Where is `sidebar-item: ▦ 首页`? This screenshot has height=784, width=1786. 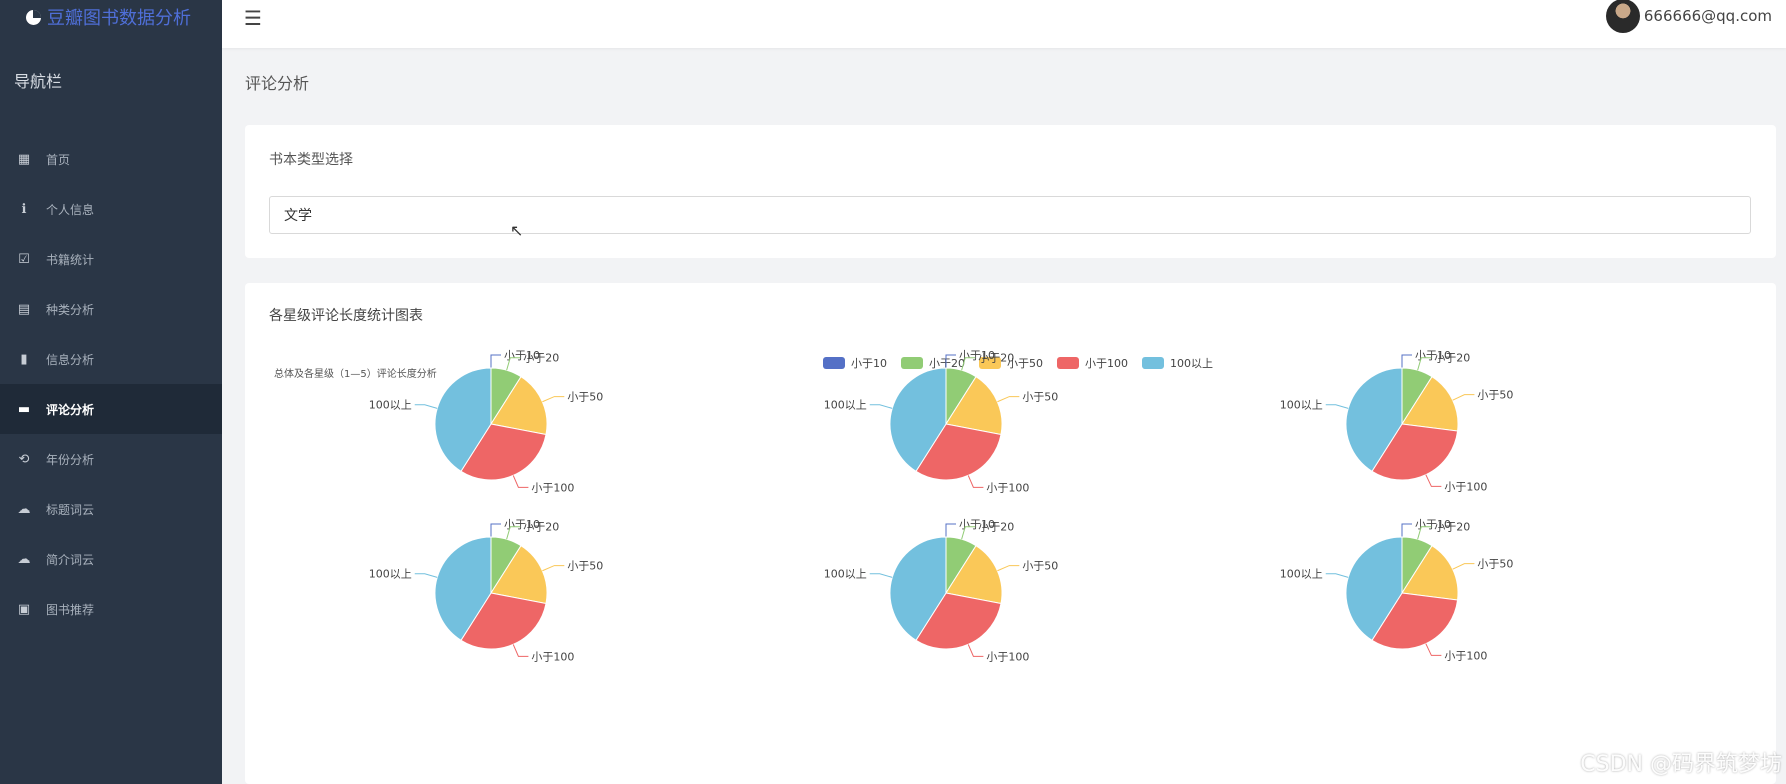
sidebar-item: ▦ 首页 is located at coordinates (111, 159).